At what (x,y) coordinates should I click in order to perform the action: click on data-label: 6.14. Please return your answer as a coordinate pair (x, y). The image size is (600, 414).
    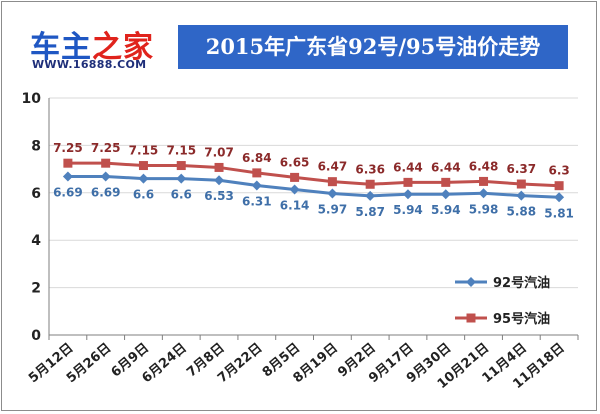
    Looking at the image, I should click on (295, 205).